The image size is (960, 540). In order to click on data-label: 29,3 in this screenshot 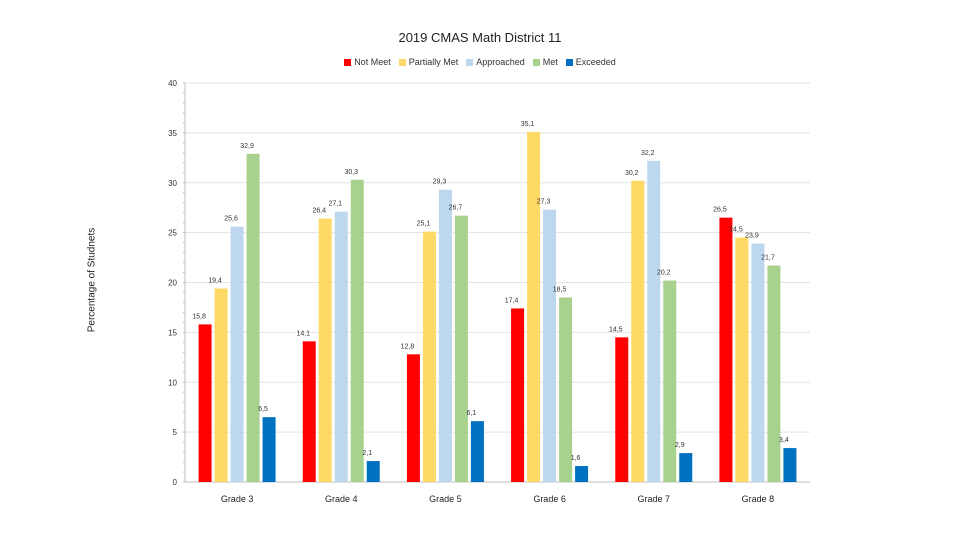, I will do `click(440, 182)`.